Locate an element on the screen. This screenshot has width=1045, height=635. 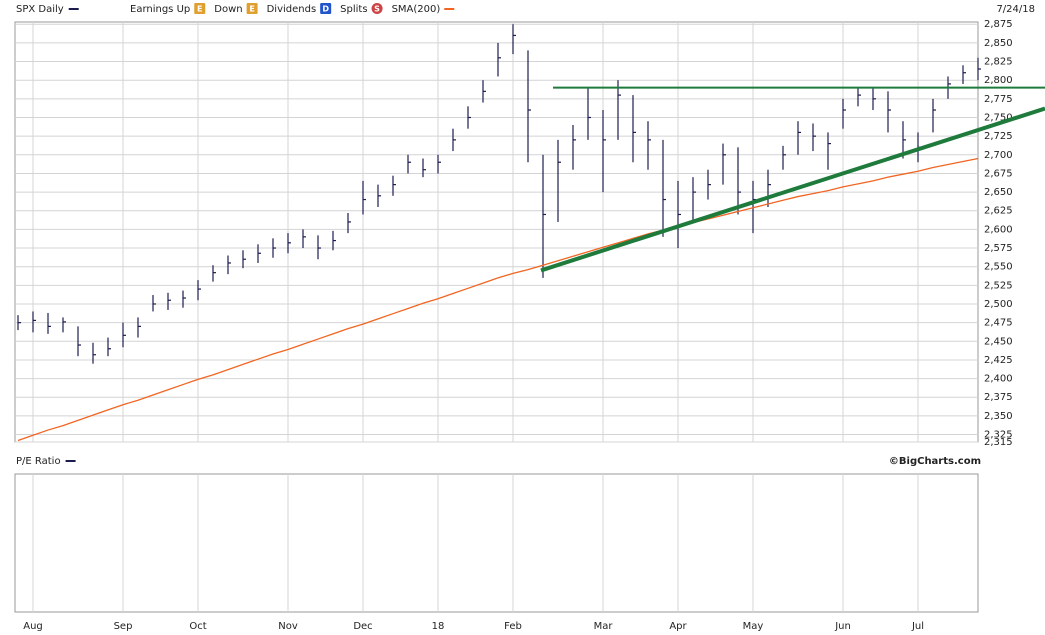
y-tick-label: 2,475 is located at coordinates (998, 323).